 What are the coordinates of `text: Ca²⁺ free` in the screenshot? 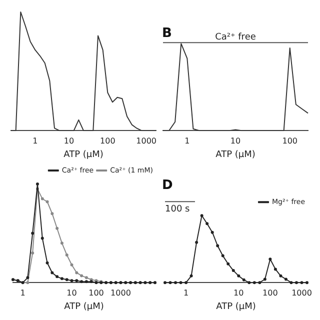 It's located at (235, 37).